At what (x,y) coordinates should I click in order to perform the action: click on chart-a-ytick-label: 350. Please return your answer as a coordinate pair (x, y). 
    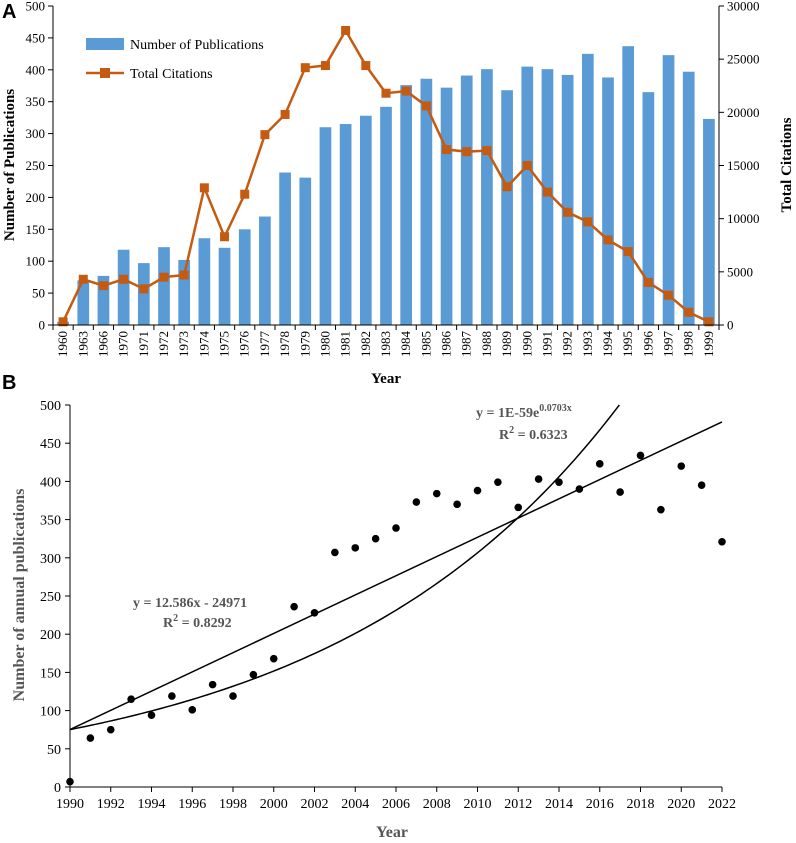
    Looking at the image, I should click on (36, 101).